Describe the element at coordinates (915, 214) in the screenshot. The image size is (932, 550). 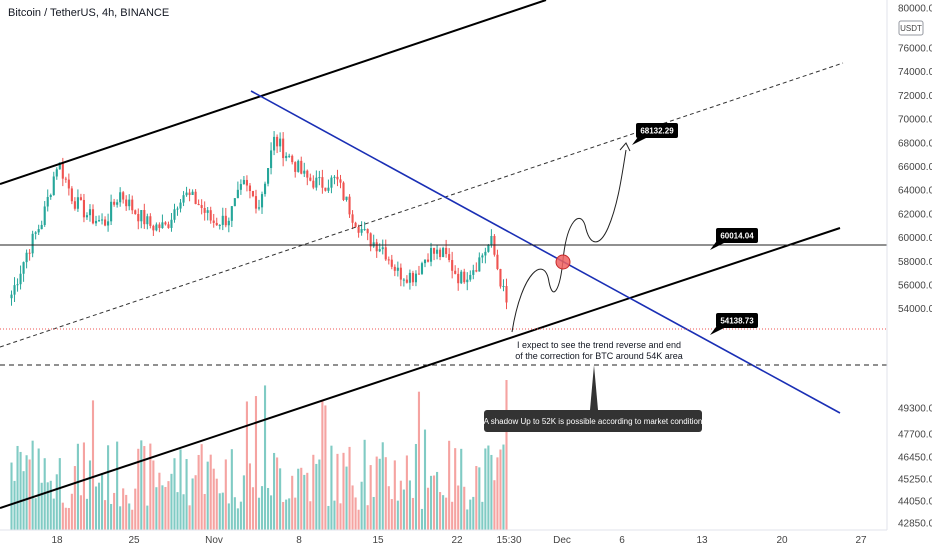
I see `y-tick-label: 62000.00` at that location.